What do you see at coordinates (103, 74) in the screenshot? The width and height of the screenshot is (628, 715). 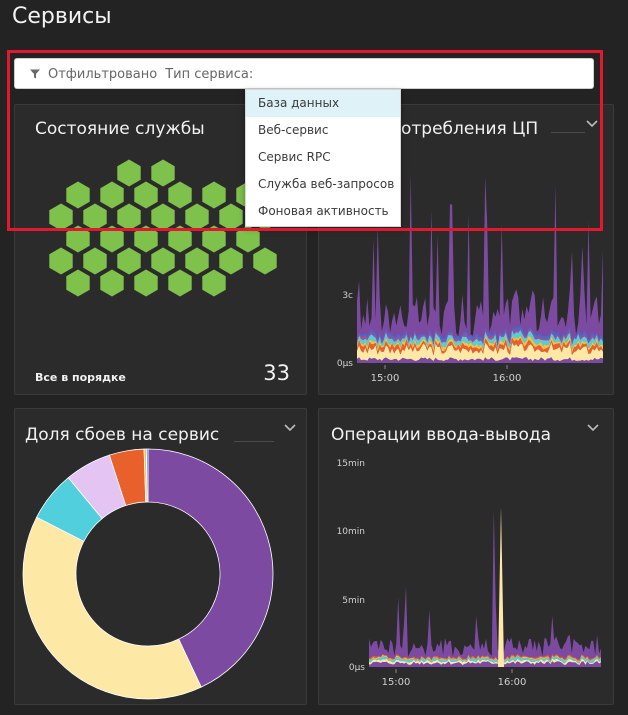 I see `filter-prefix: Отфильтровано` at bounding box center [103, 74].